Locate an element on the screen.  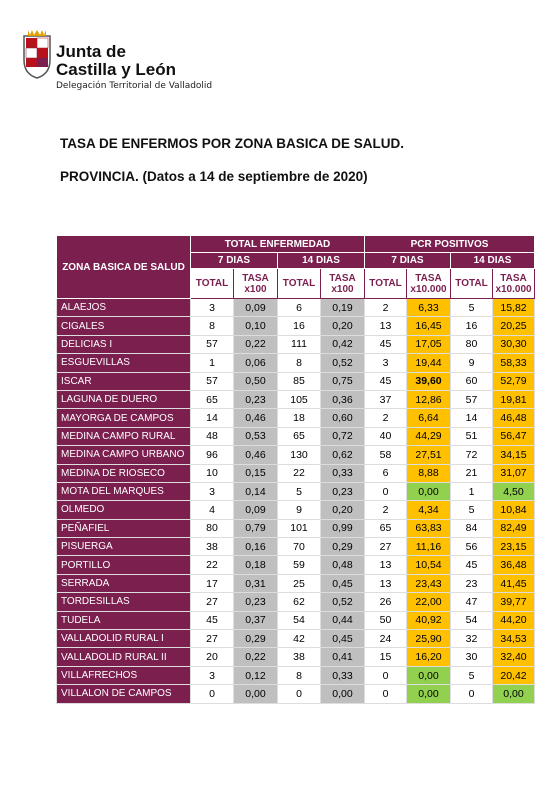
zone-name: LAGUNA DE DUERO is located at coordinates (123, 399).